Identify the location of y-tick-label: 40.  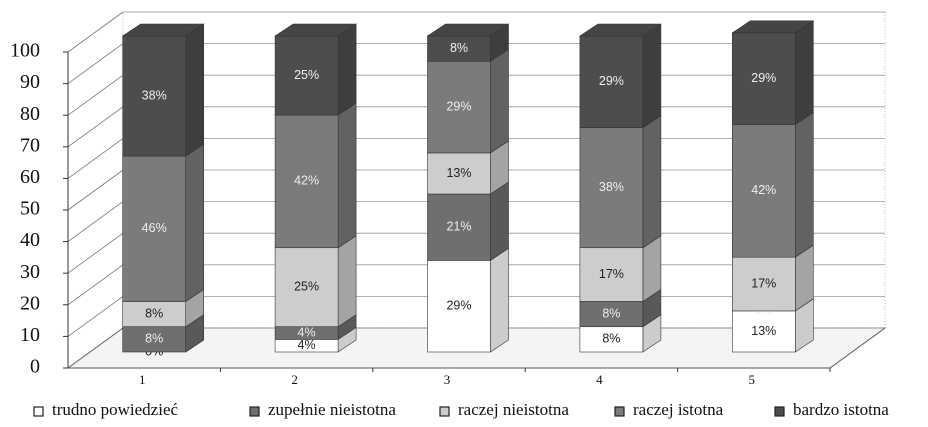
(30, 240).